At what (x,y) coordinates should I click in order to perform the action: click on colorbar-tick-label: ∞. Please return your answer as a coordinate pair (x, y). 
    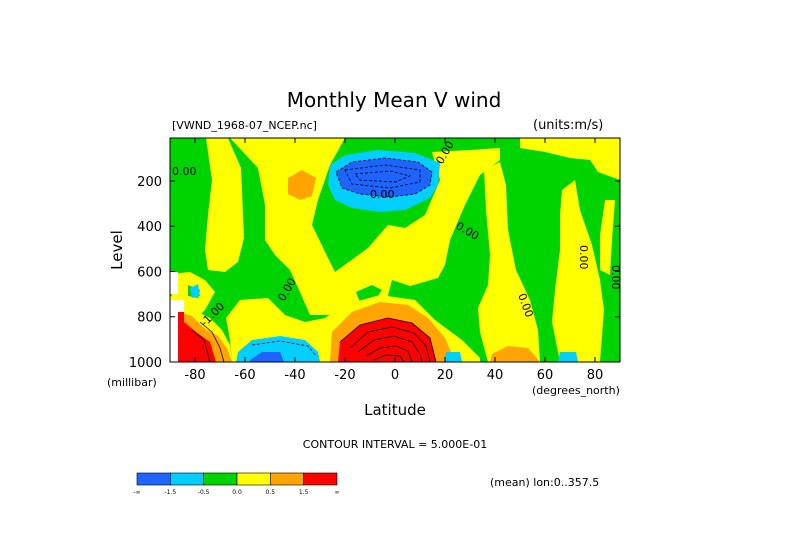
    Looking at the image, I should click on (337, 492).